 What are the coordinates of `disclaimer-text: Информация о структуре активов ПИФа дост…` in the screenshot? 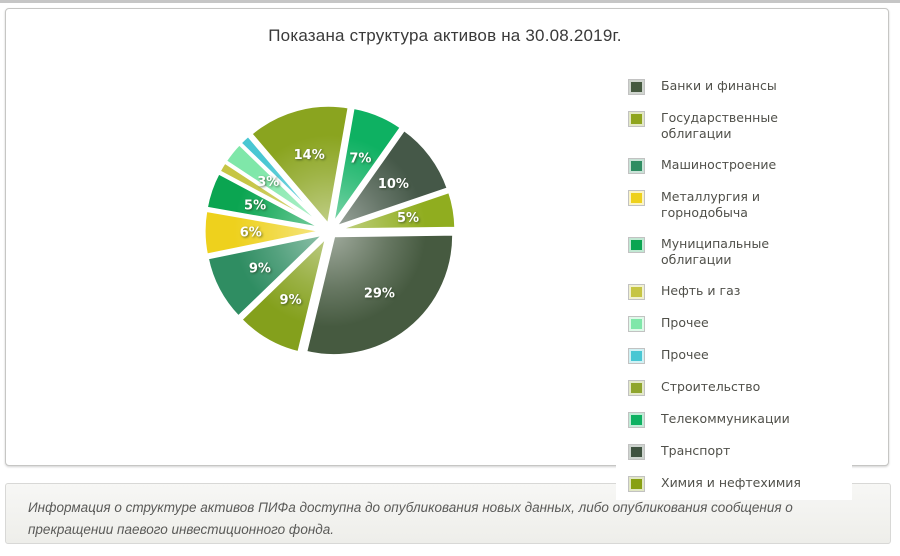 It's located at (410, 518).